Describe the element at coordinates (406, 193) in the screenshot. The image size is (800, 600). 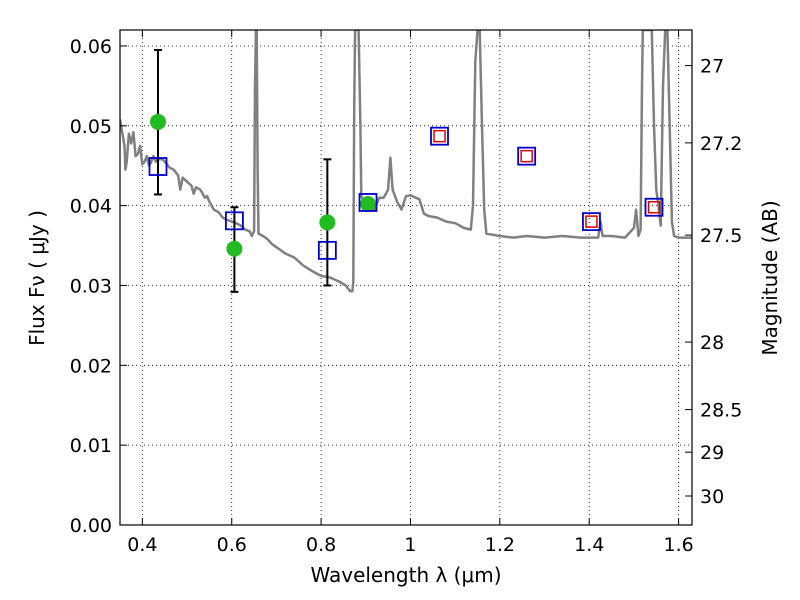
I see `model-band-points` at that location.